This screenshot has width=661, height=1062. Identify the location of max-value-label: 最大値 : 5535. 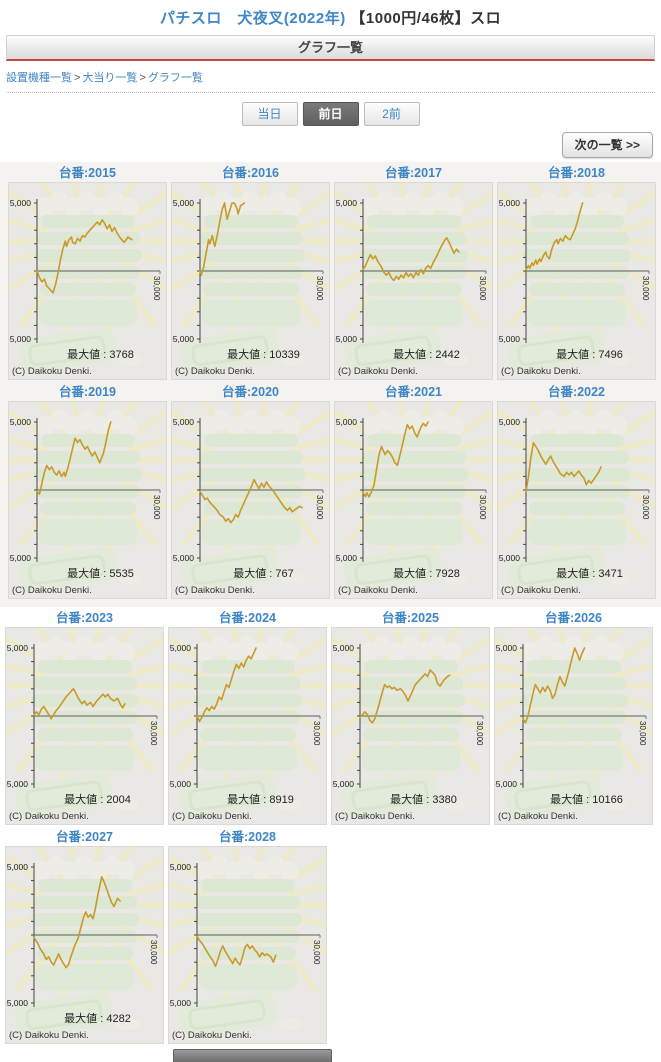
(100, 574).